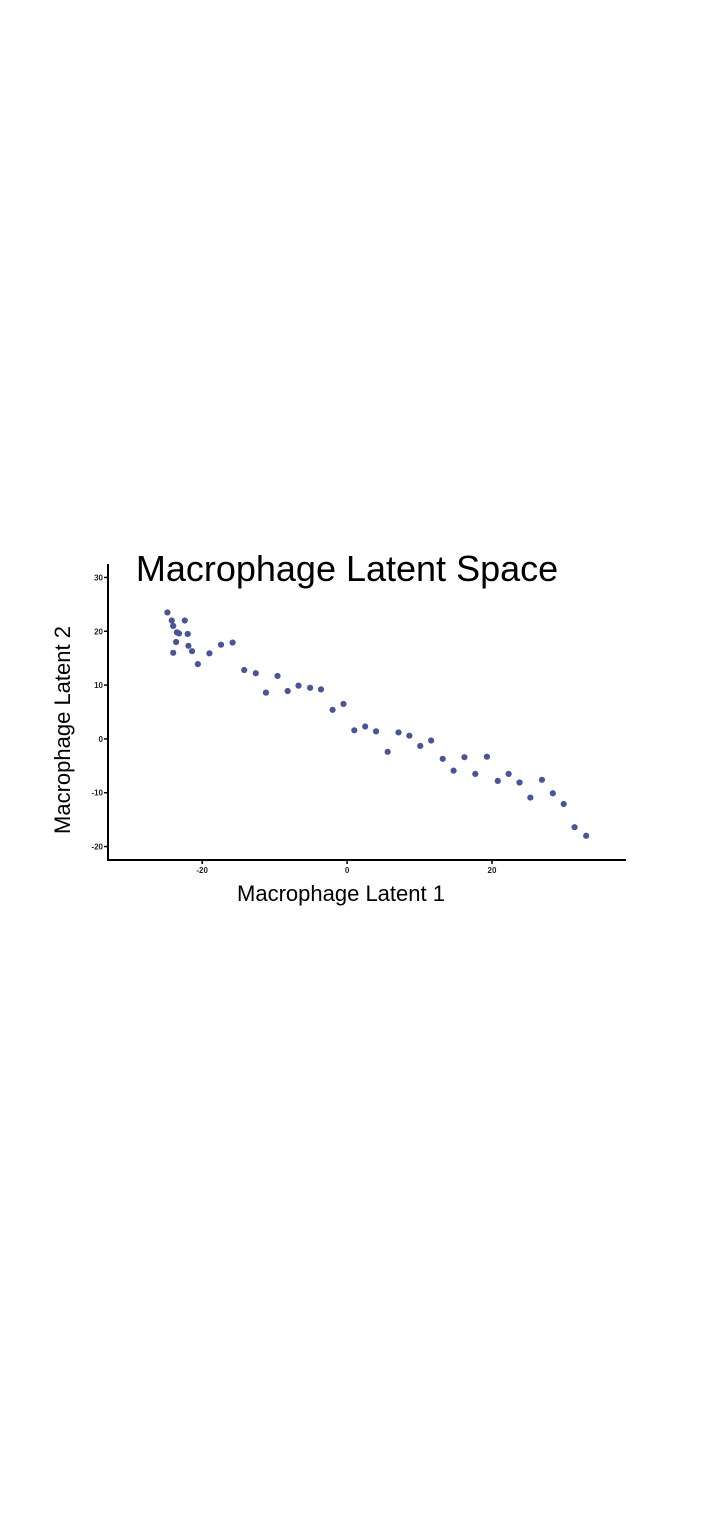 This screenshot has width=704, height=1520. Describe the element at coordinates (347, 568) in the screenshot. I see `chart-title: Macrophage Latent Space` at that location.